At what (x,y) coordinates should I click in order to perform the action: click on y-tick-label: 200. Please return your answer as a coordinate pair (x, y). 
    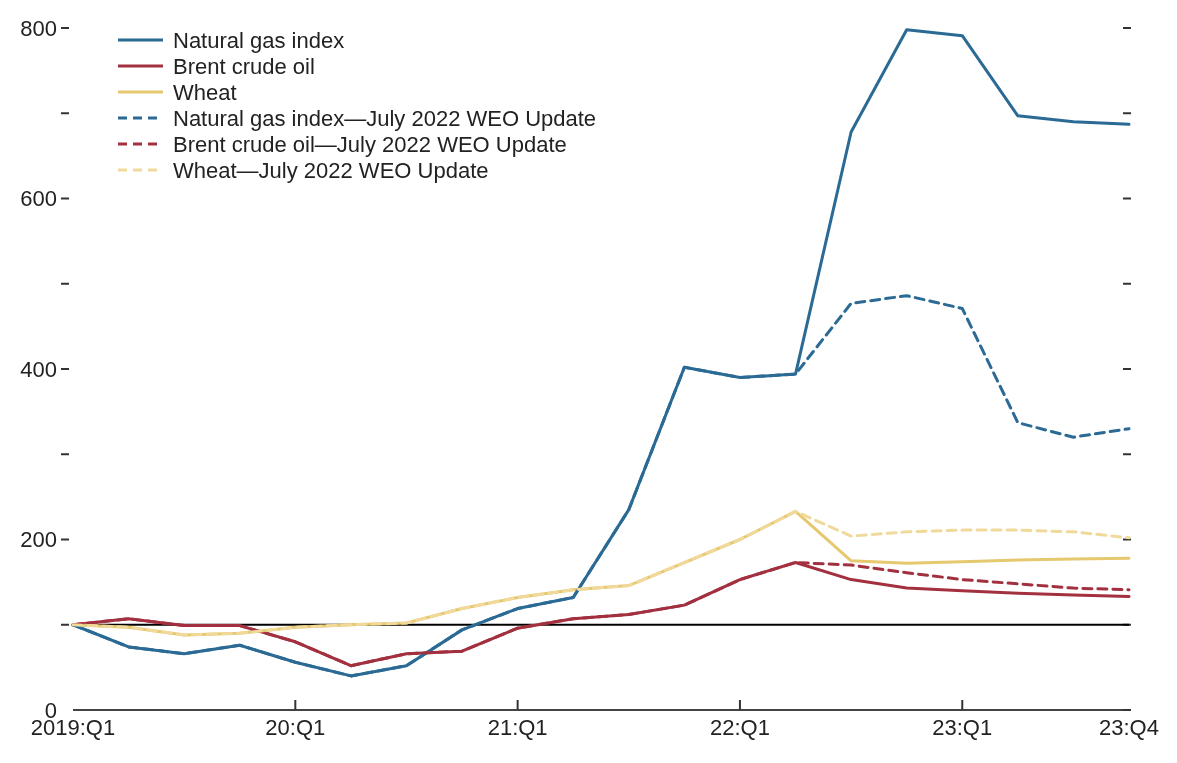
    Looking at the image, I should click on (38, 540).